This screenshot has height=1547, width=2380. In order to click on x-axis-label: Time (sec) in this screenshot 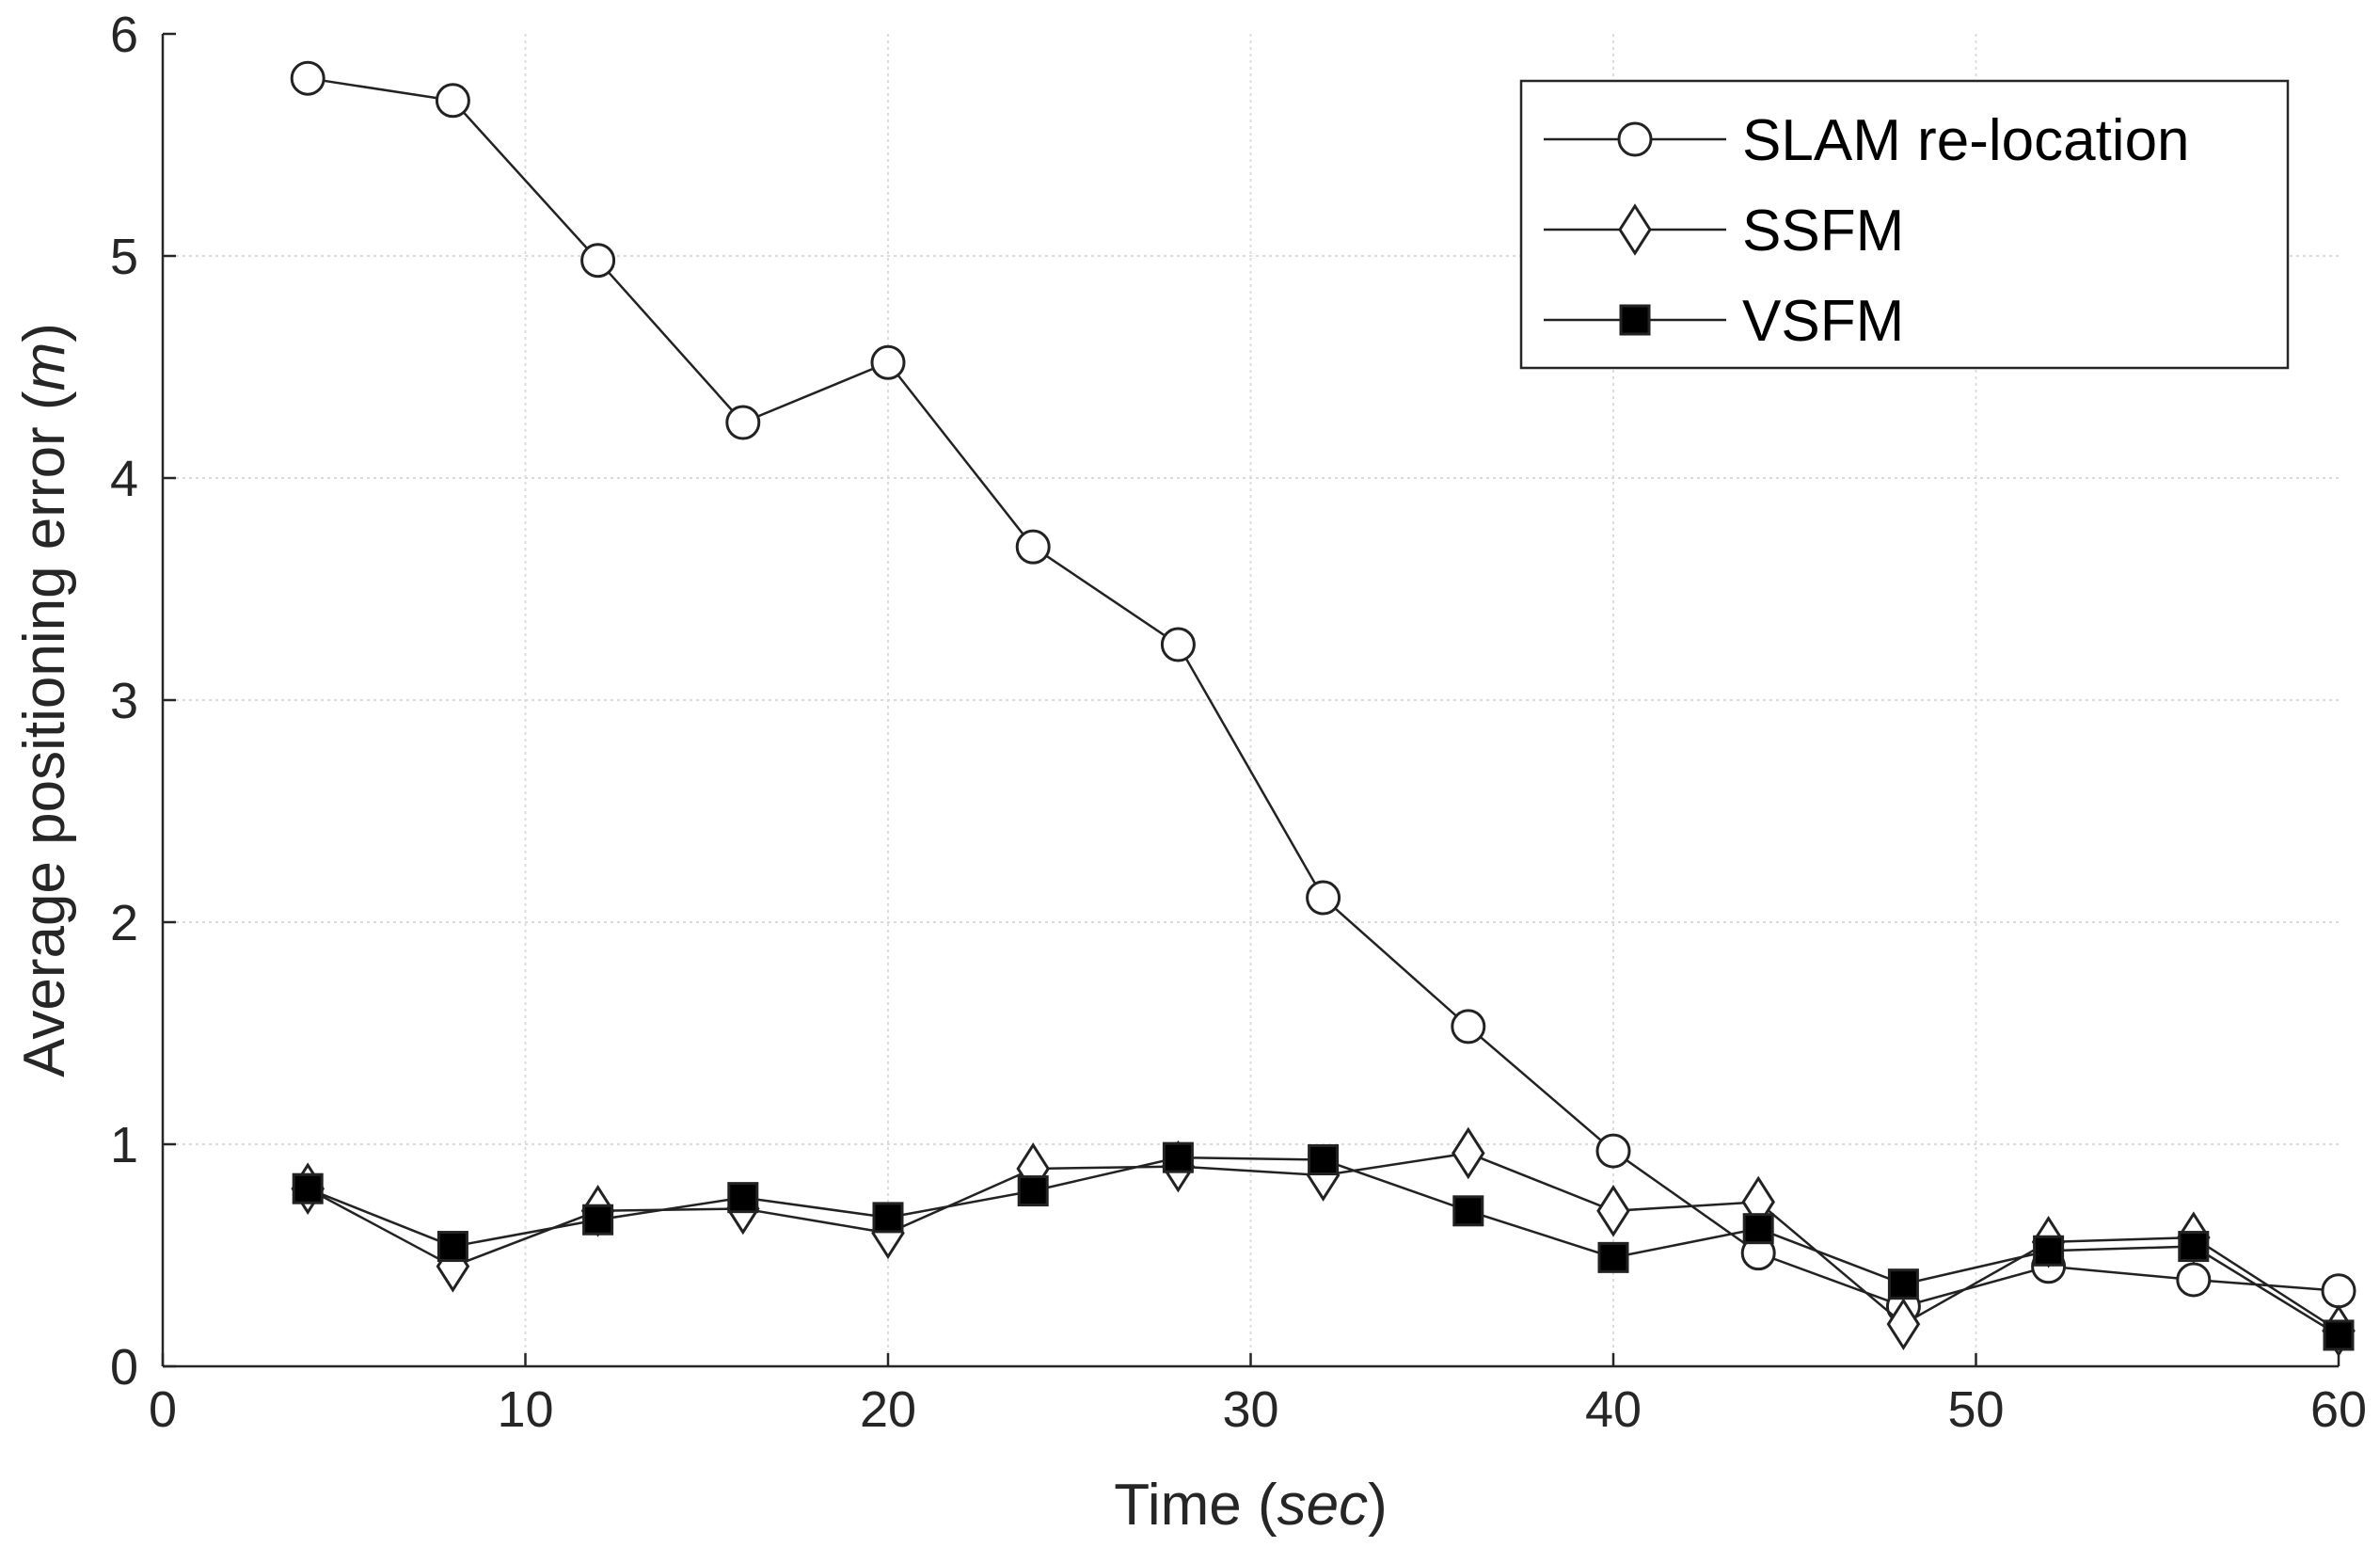, I will do `click(1251, 1505)`.